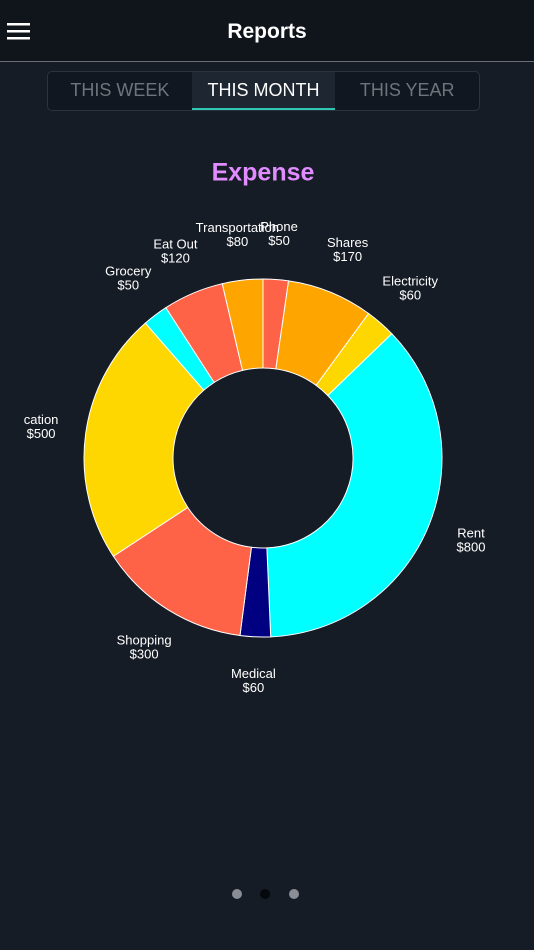 The image size is (534, 950). Describe the element at coordinates (175, 243) in the screenshot. I see `slice-label: Eat Out` at that location.